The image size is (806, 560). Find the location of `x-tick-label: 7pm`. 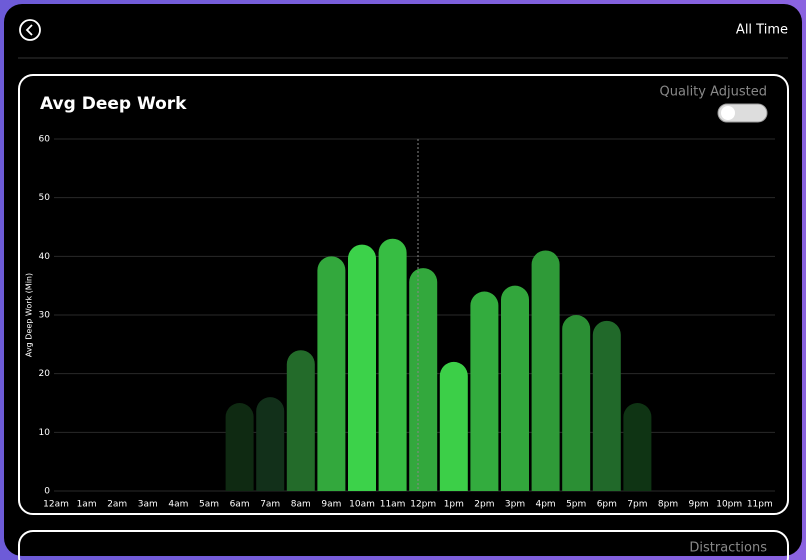

x-tick-label: 7pm is located at coordinates (637, 505).